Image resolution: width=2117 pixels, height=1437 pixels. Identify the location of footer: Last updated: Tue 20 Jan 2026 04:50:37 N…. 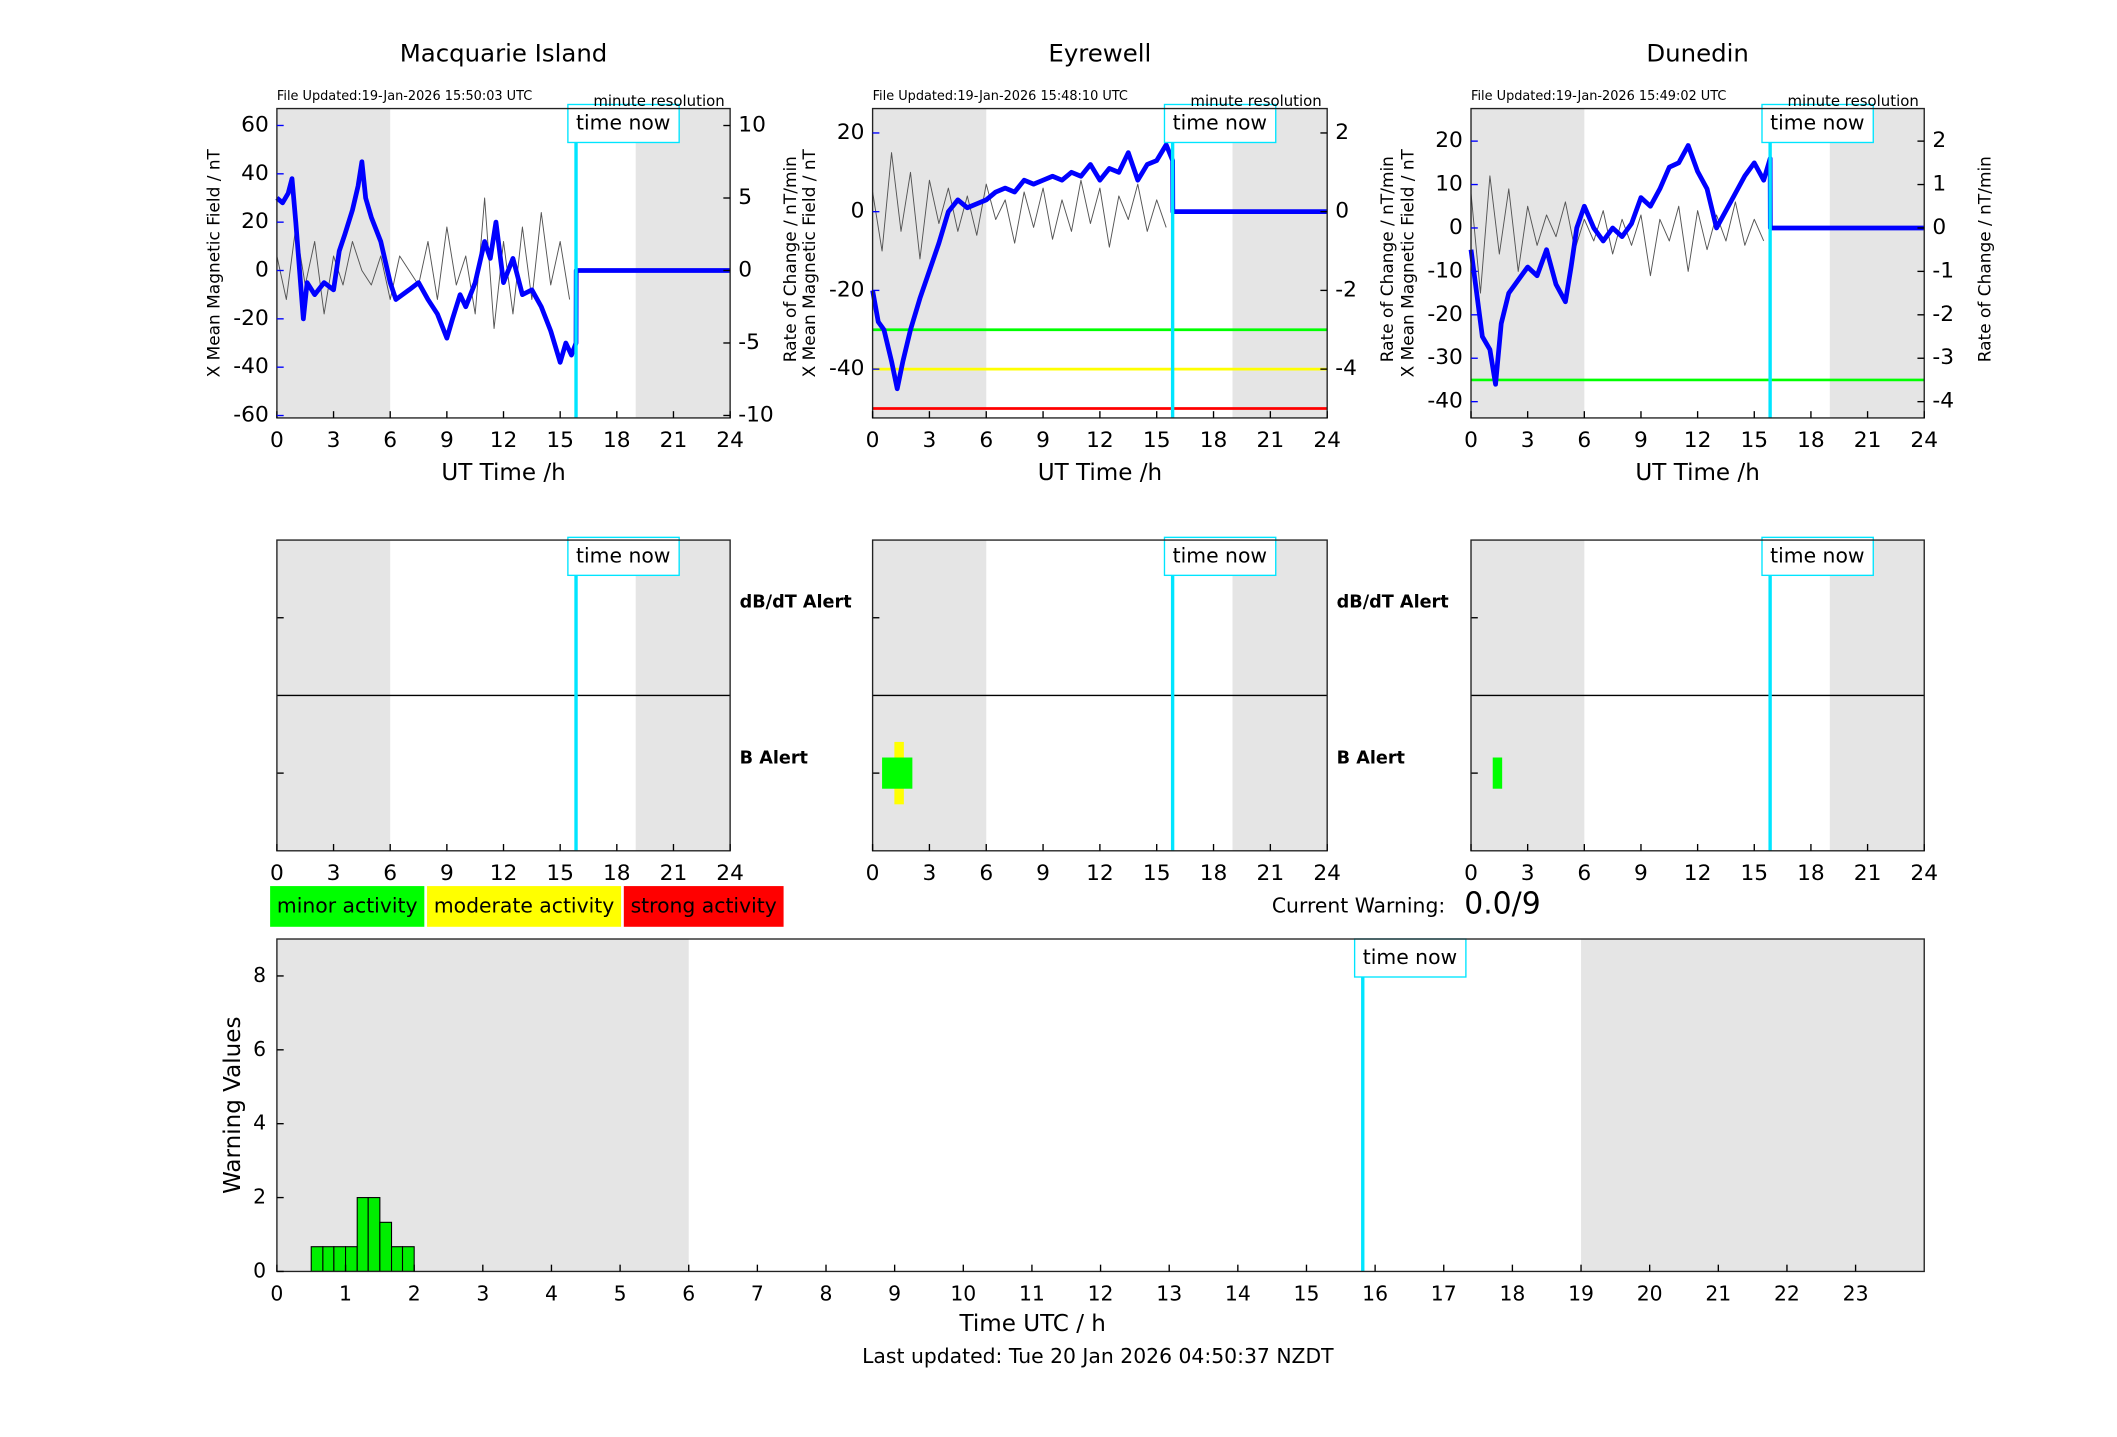
(1098, 1356).